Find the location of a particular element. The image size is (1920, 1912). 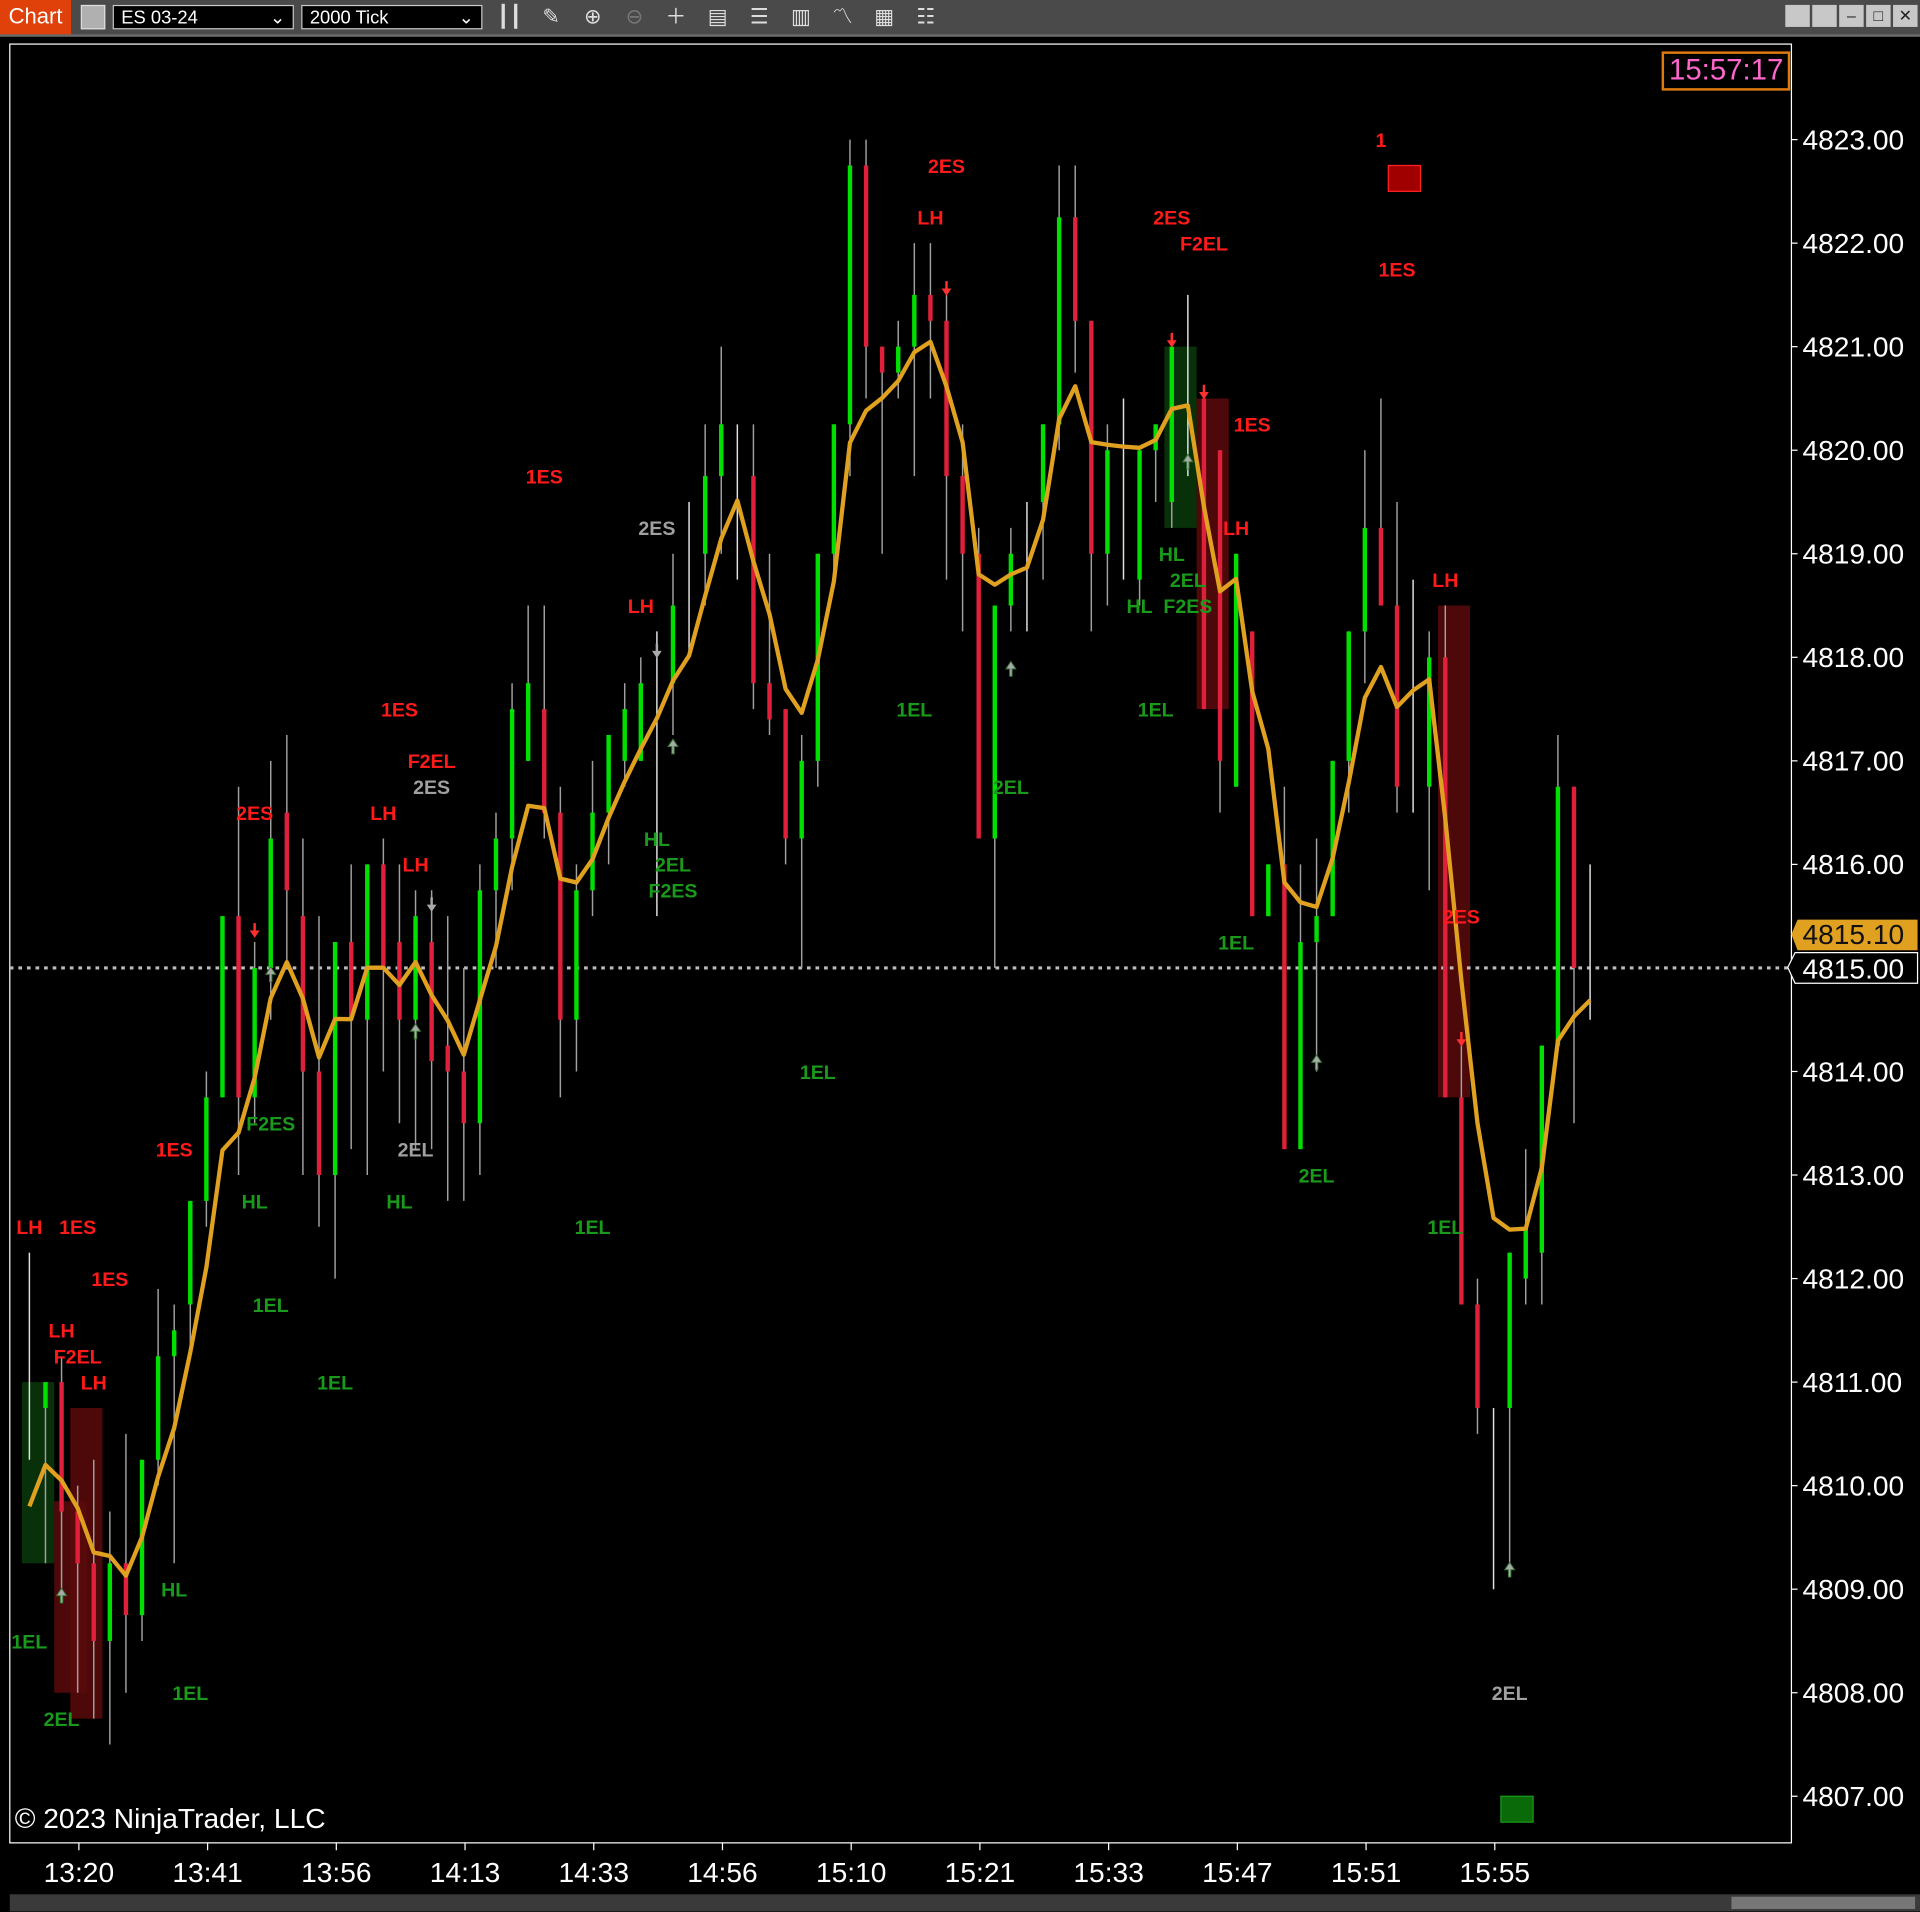

templates-icon: ☰ is located at coordinates (759, 16).